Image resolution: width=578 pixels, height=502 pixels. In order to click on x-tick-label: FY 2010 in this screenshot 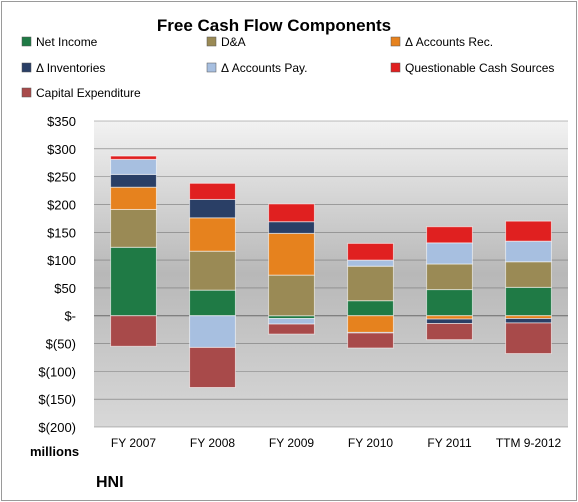, I will do `click(370, 443)`.